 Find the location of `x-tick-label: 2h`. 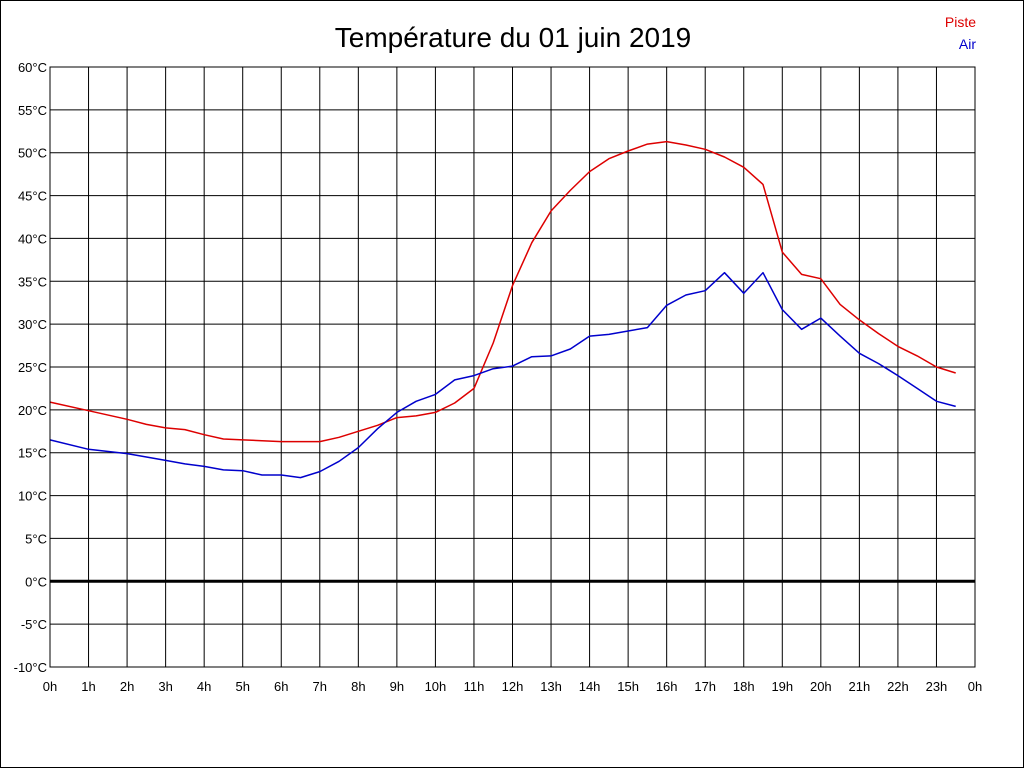

x-tick-label: 2h is located at coordinates (127, 686).